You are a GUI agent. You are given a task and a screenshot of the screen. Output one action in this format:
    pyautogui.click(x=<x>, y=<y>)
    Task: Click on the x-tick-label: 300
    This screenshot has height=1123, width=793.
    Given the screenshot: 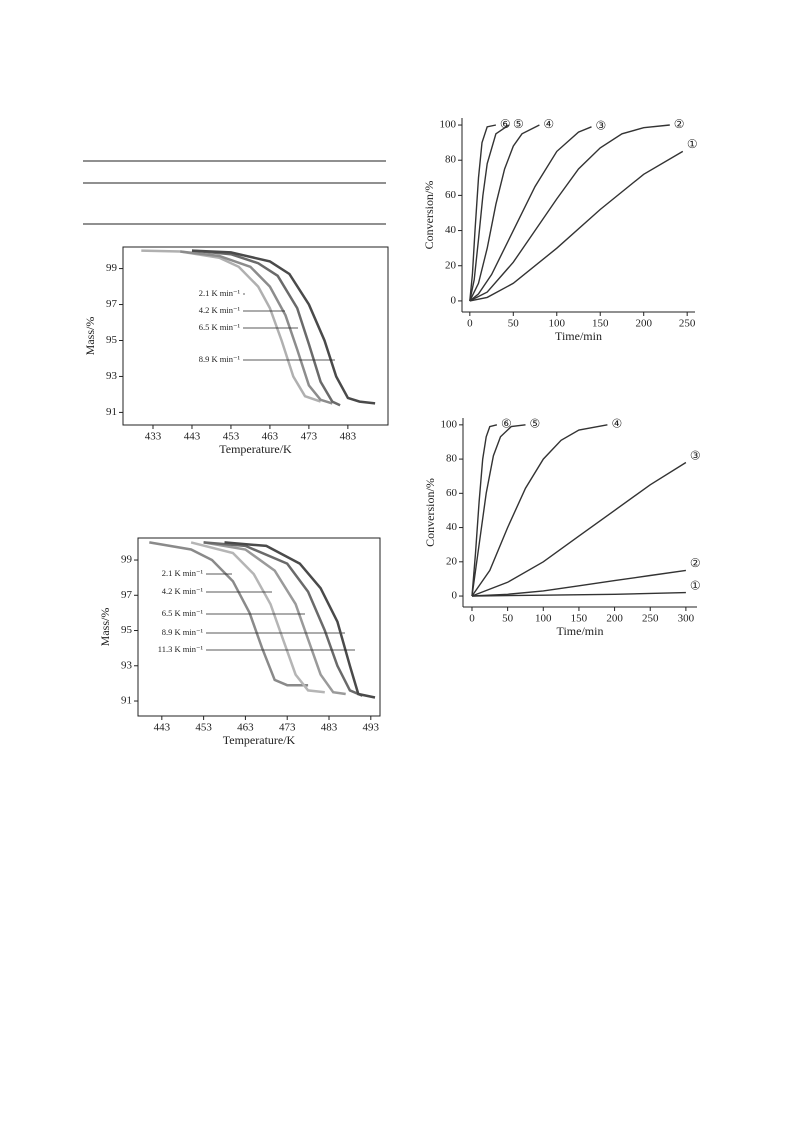 What is the action you would take?
    pyautogui.click(x=686, y=619)
    